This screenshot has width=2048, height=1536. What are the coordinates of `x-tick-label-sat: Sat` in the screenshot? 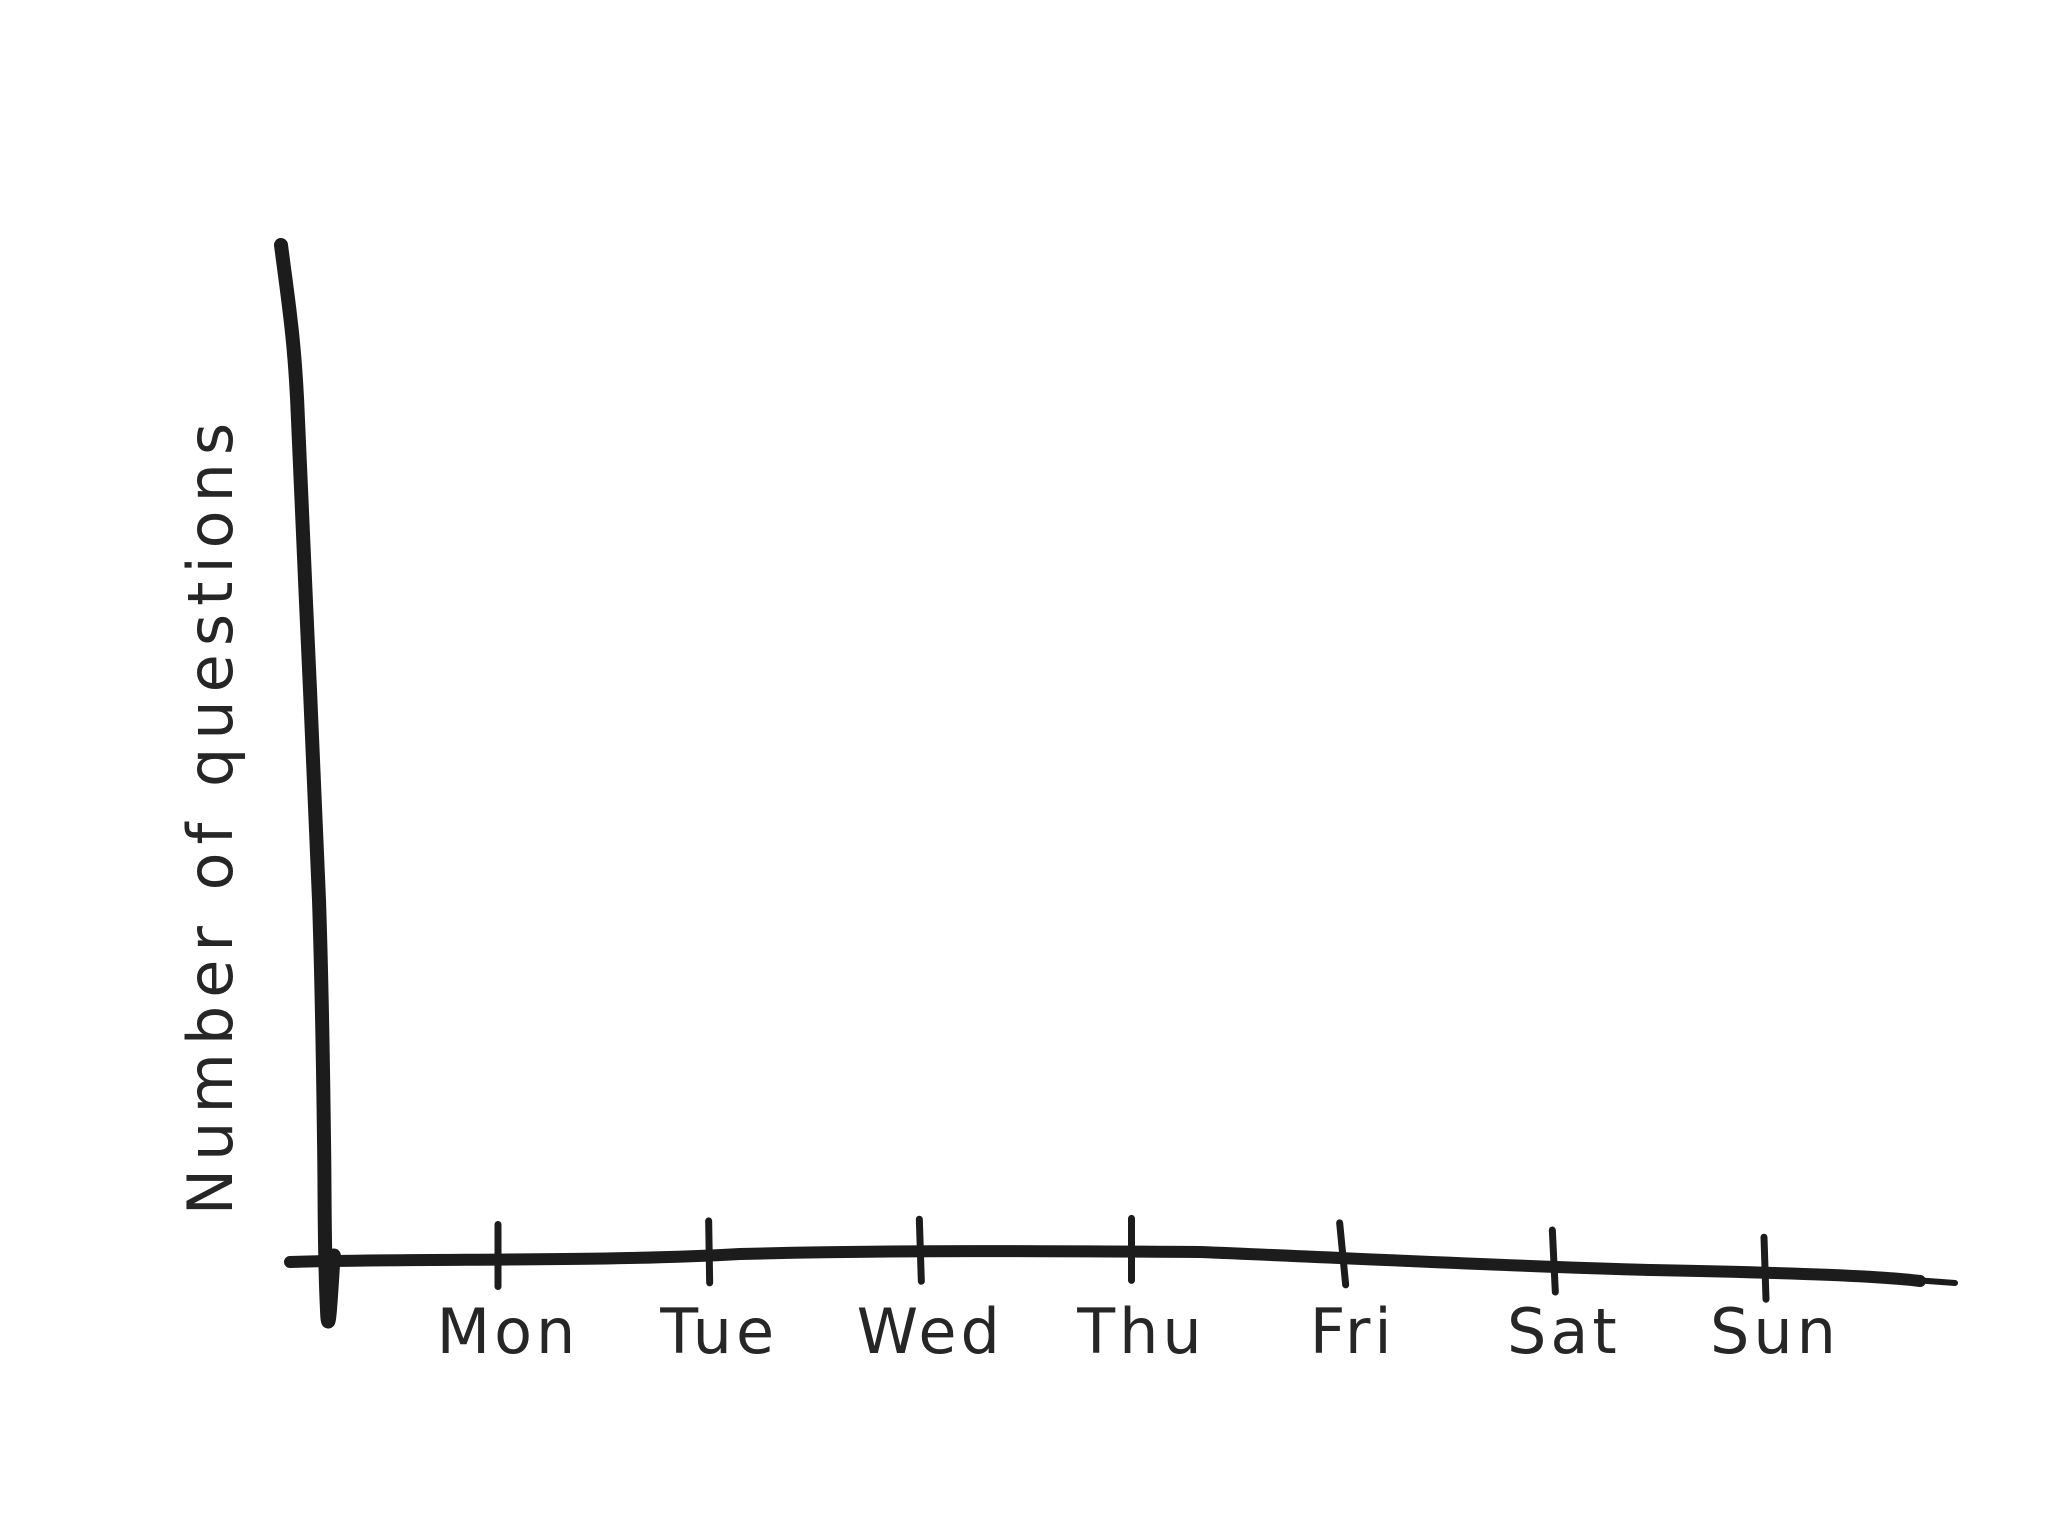 It's located at (1564, 1331).